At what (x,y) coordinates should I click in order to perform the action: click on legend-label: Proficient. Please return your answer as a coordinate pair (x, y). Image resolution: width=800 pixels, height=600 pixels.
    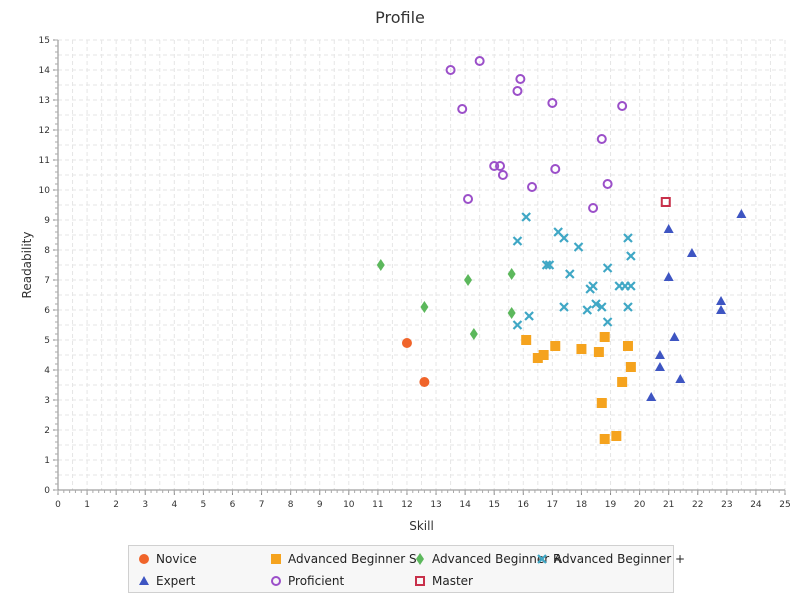
    Looking at the image, I should click on (316, 581).